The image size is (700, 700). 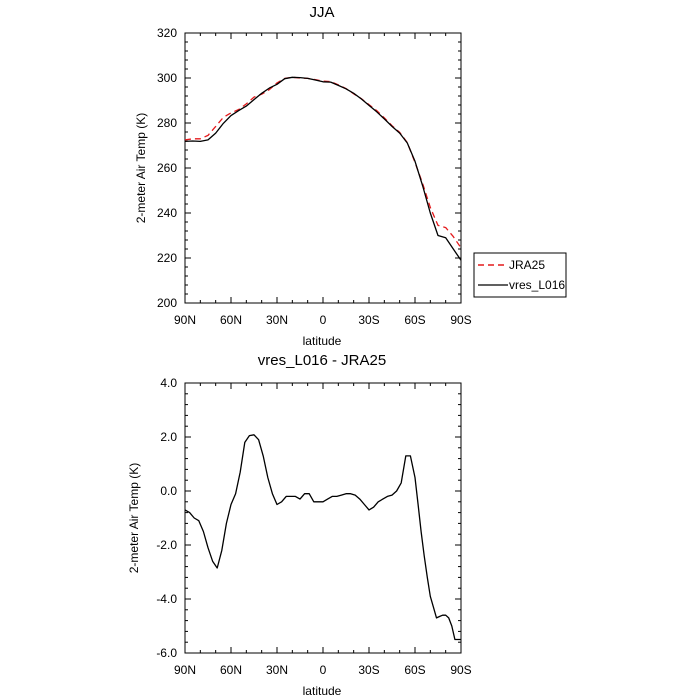 I want to click on chart1-ytick-label: 260, so click(x=167, y=168).